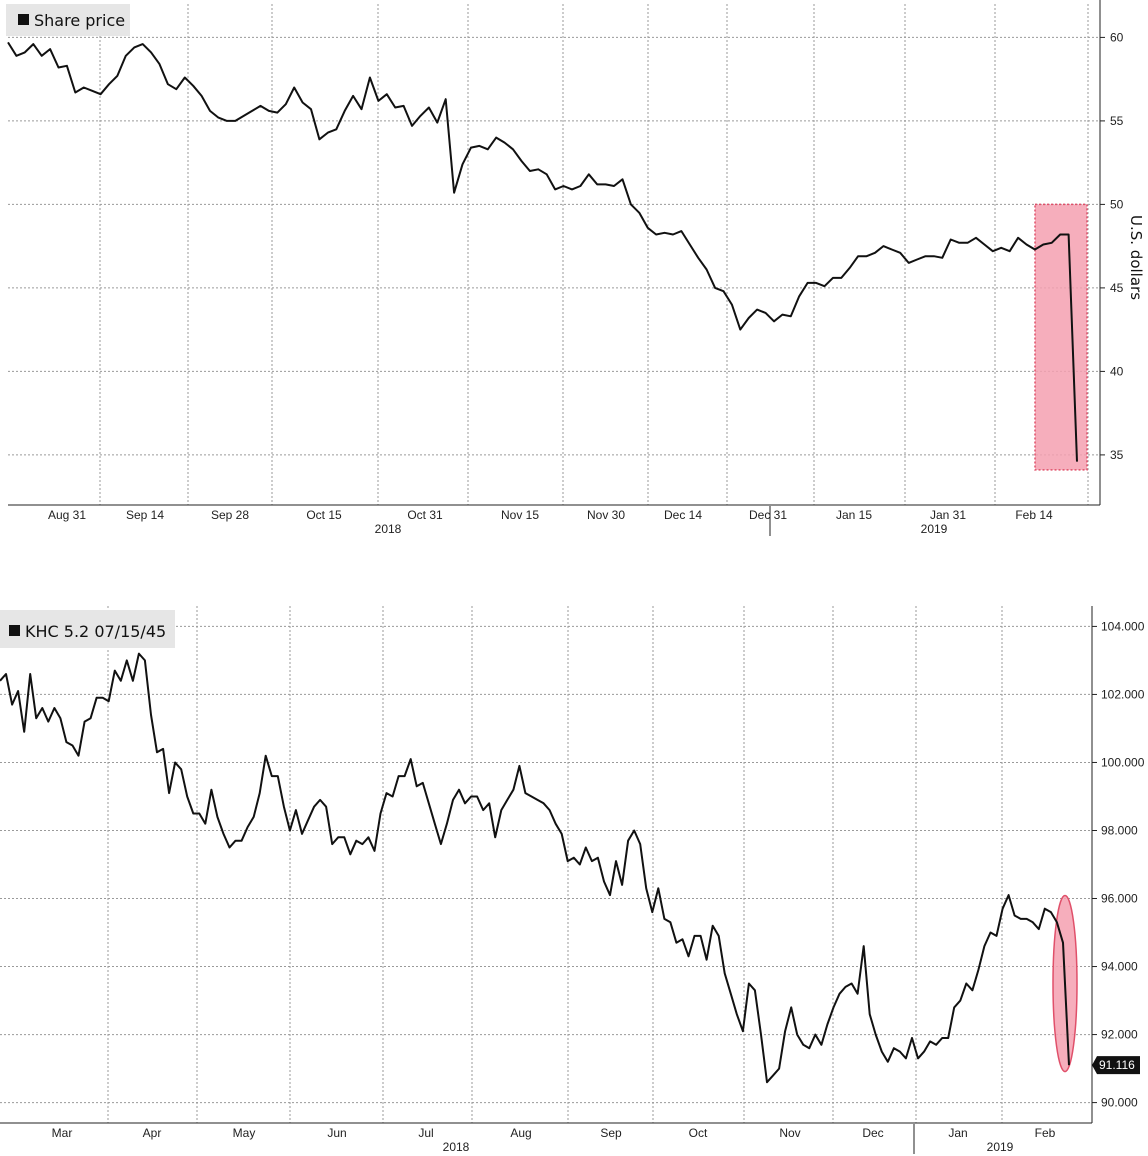 This screenshot has width=1148, height=1156. I want to click on y-tick-label: 100.000, so click(1123, 762).